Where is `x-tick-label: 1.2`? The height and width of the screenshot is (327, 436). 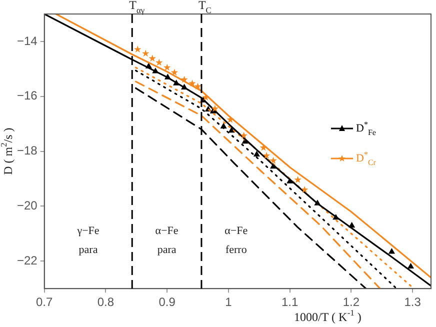
x-tick-label: 1.2 is located at coordinates (351, 302).